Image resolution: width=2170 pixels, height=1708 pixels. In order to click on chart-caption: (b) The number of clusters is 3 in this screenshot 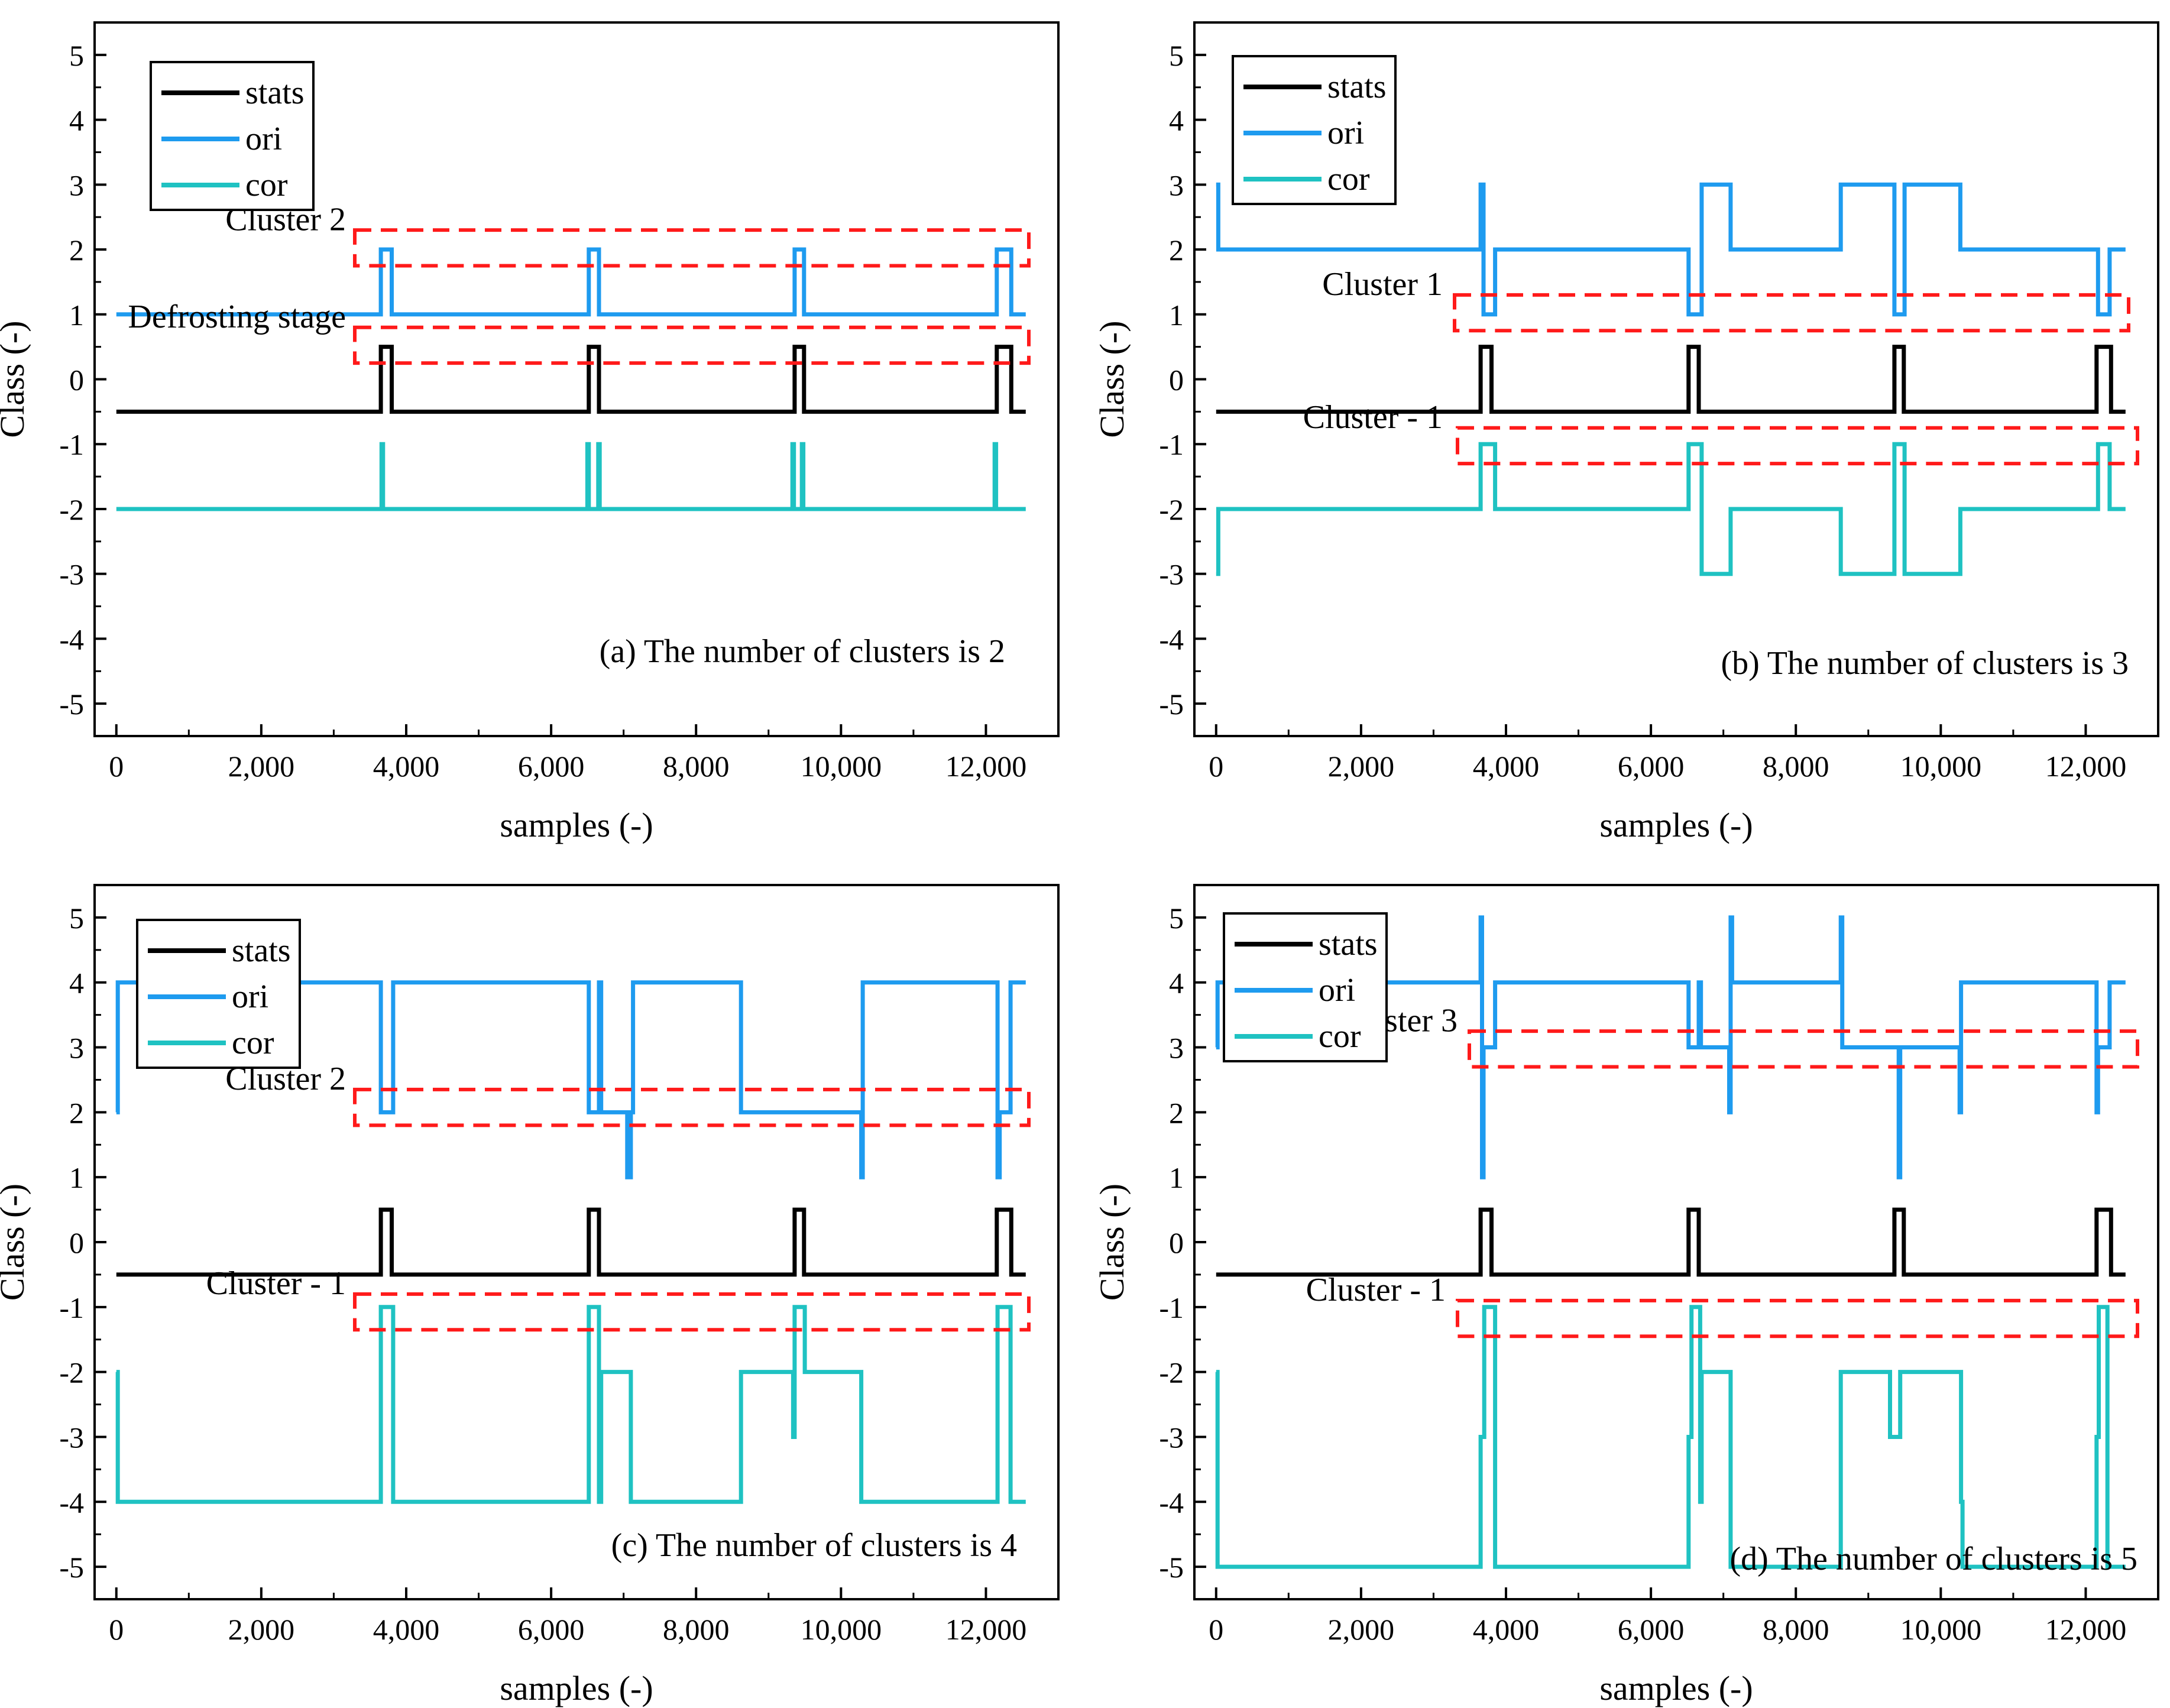, I will do `click(1925, 664)`.